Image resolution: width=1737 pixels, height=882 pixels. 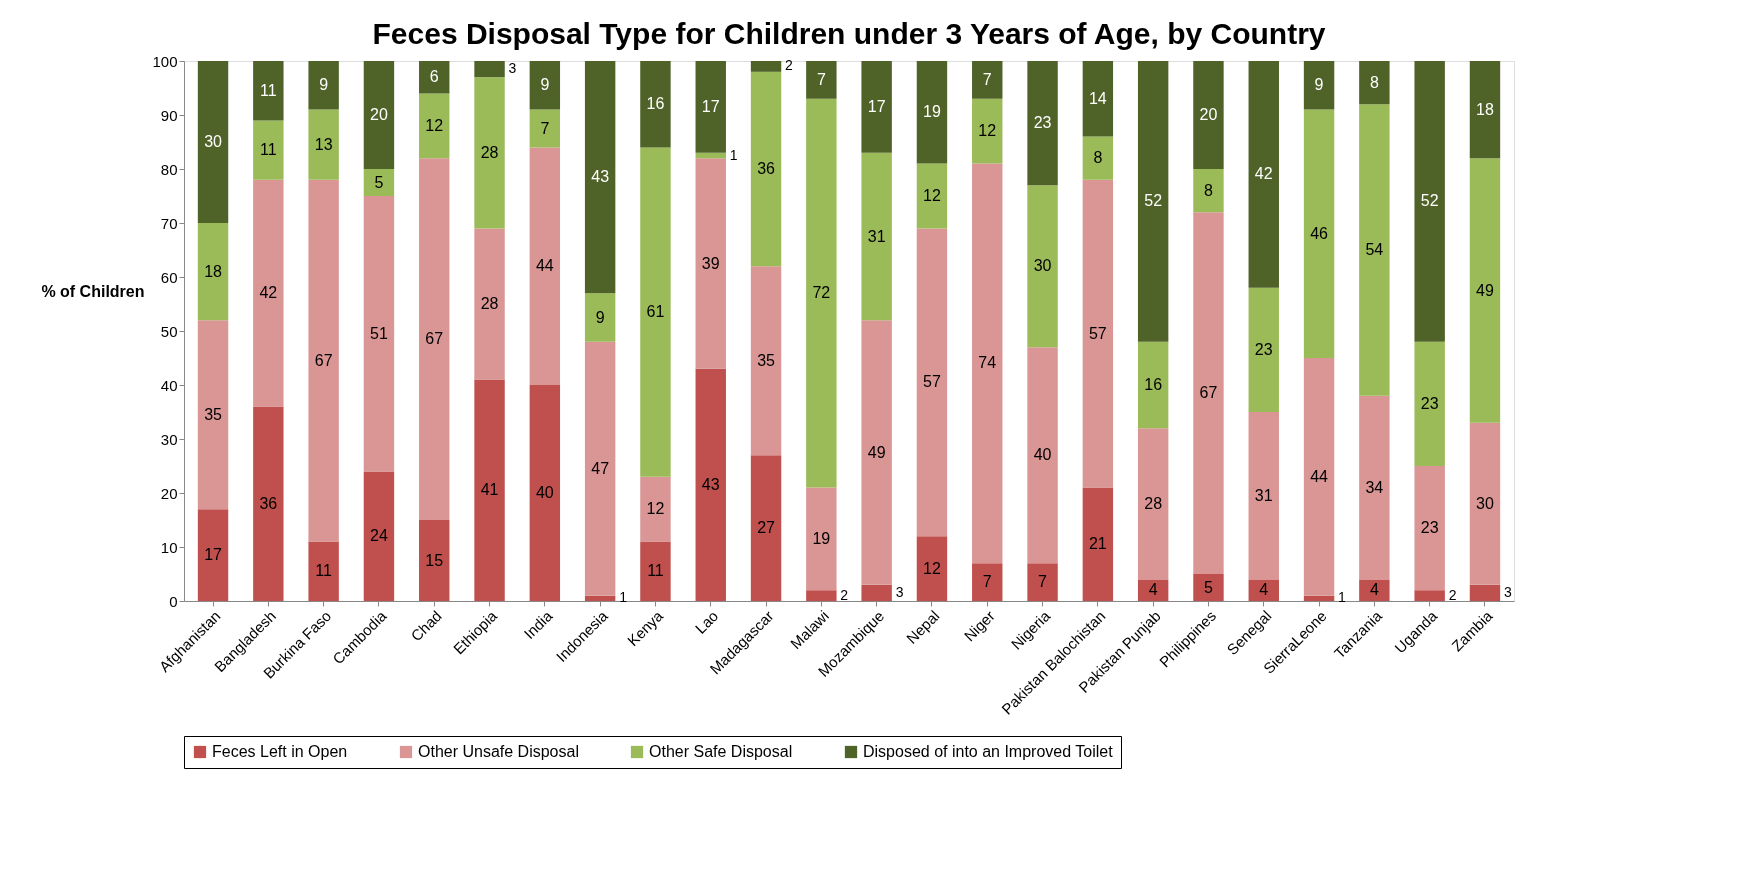 What do you see at coordinates (498, 751) in the screenshot?
I see `legend-label: Other Unsafe Disposal` at bounding box center [498, 751].